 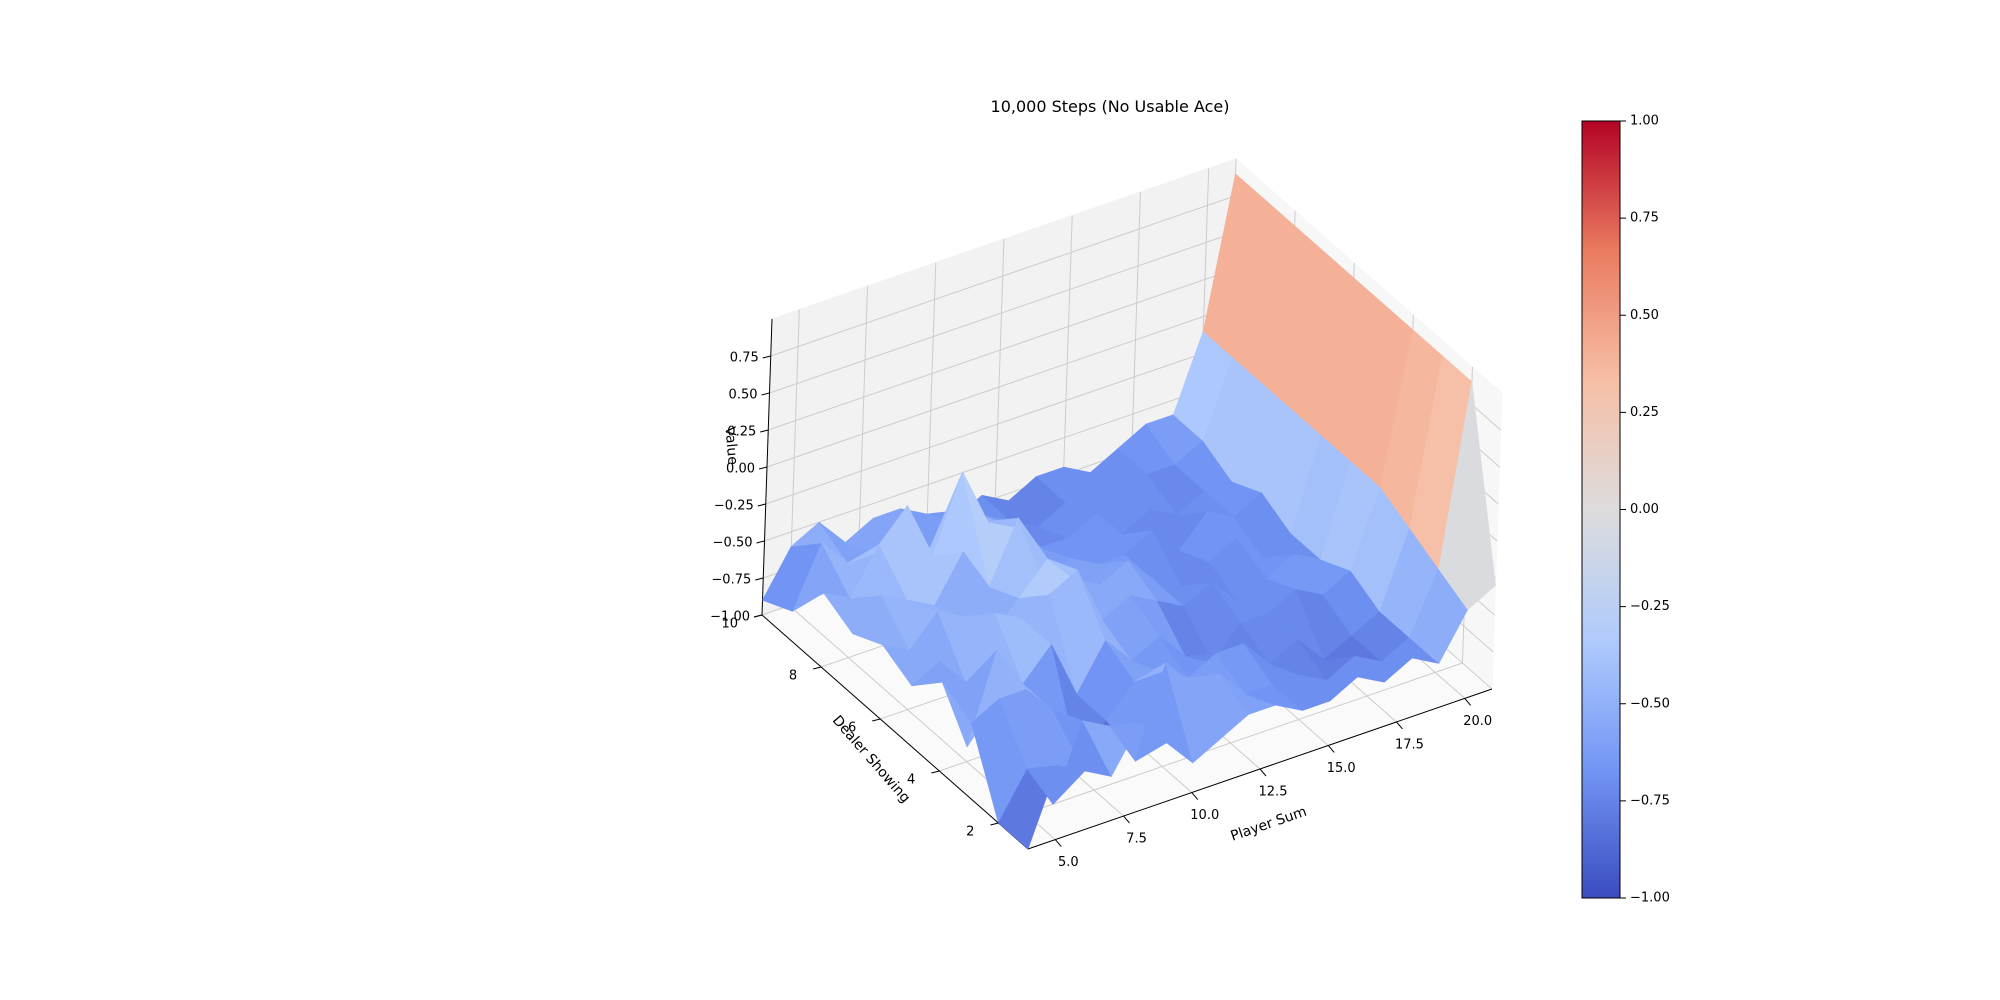 I want to click on x-tick-label: 10.0, so click(x=1204, y=815).